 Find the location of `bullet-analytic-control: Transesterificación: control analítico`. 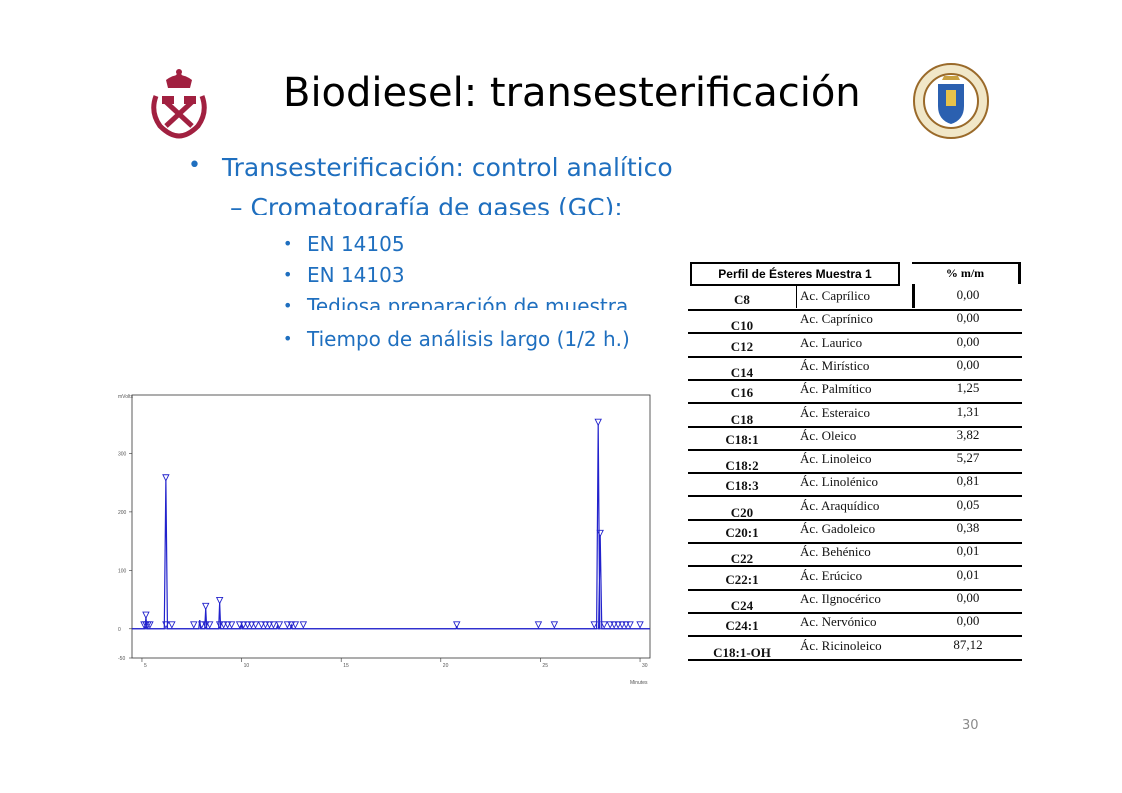

bullet-analytic-control: Transesterificación: control analítico is located at coordinates (447, 167).